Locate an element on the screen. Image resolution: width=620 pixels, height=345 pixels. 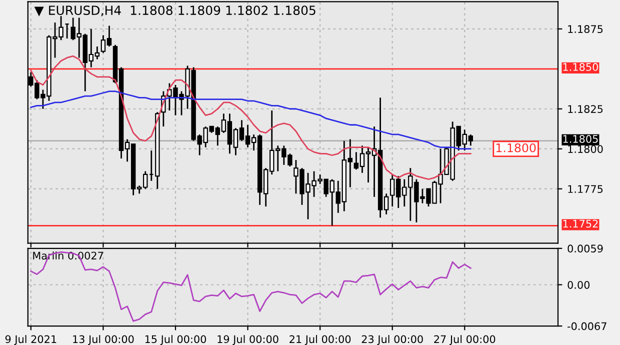
x-tick-label: 15 Jul 00:00 is located at coordinates (175, 340).